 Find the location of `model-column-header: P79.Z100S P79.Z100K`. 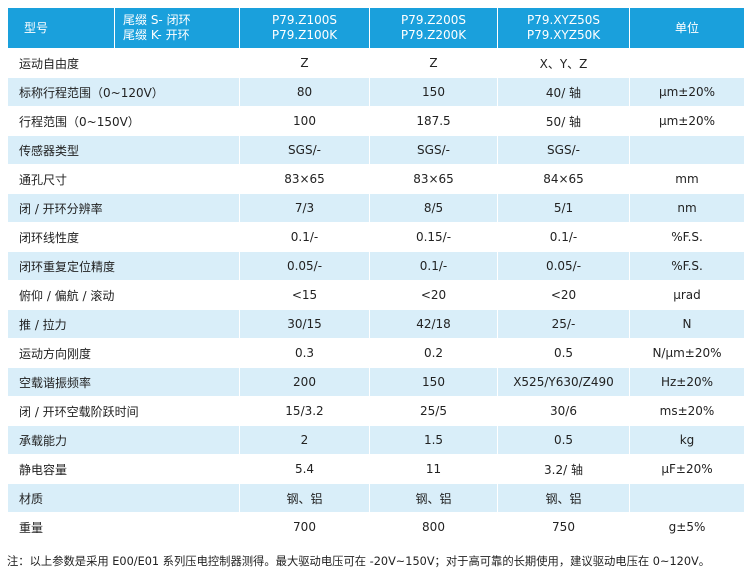

model-column-header: P79.Z100S P79.Z100K is located at coordinates (304, 28).